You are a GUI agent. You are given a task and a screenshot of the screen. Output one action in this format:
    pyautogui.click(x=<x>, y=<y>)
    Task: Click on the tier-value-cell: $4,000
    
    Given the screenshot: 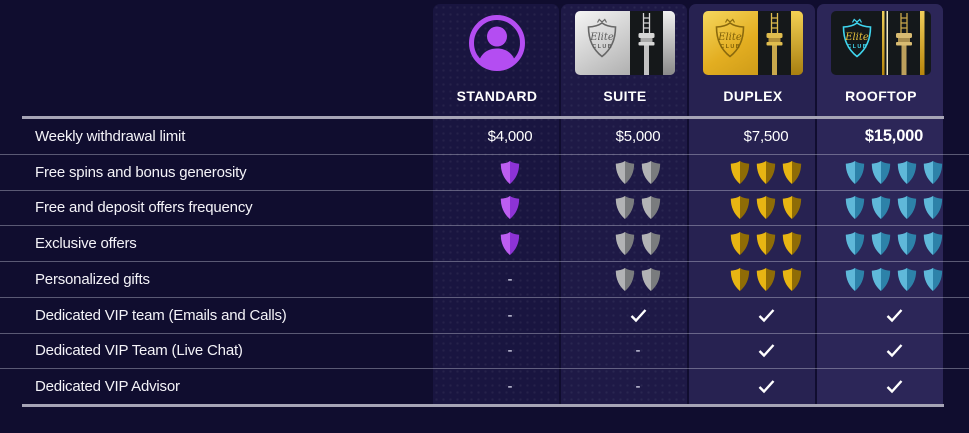 What is the action you would take?
    pyautogui.click(x=510, y=136)
    